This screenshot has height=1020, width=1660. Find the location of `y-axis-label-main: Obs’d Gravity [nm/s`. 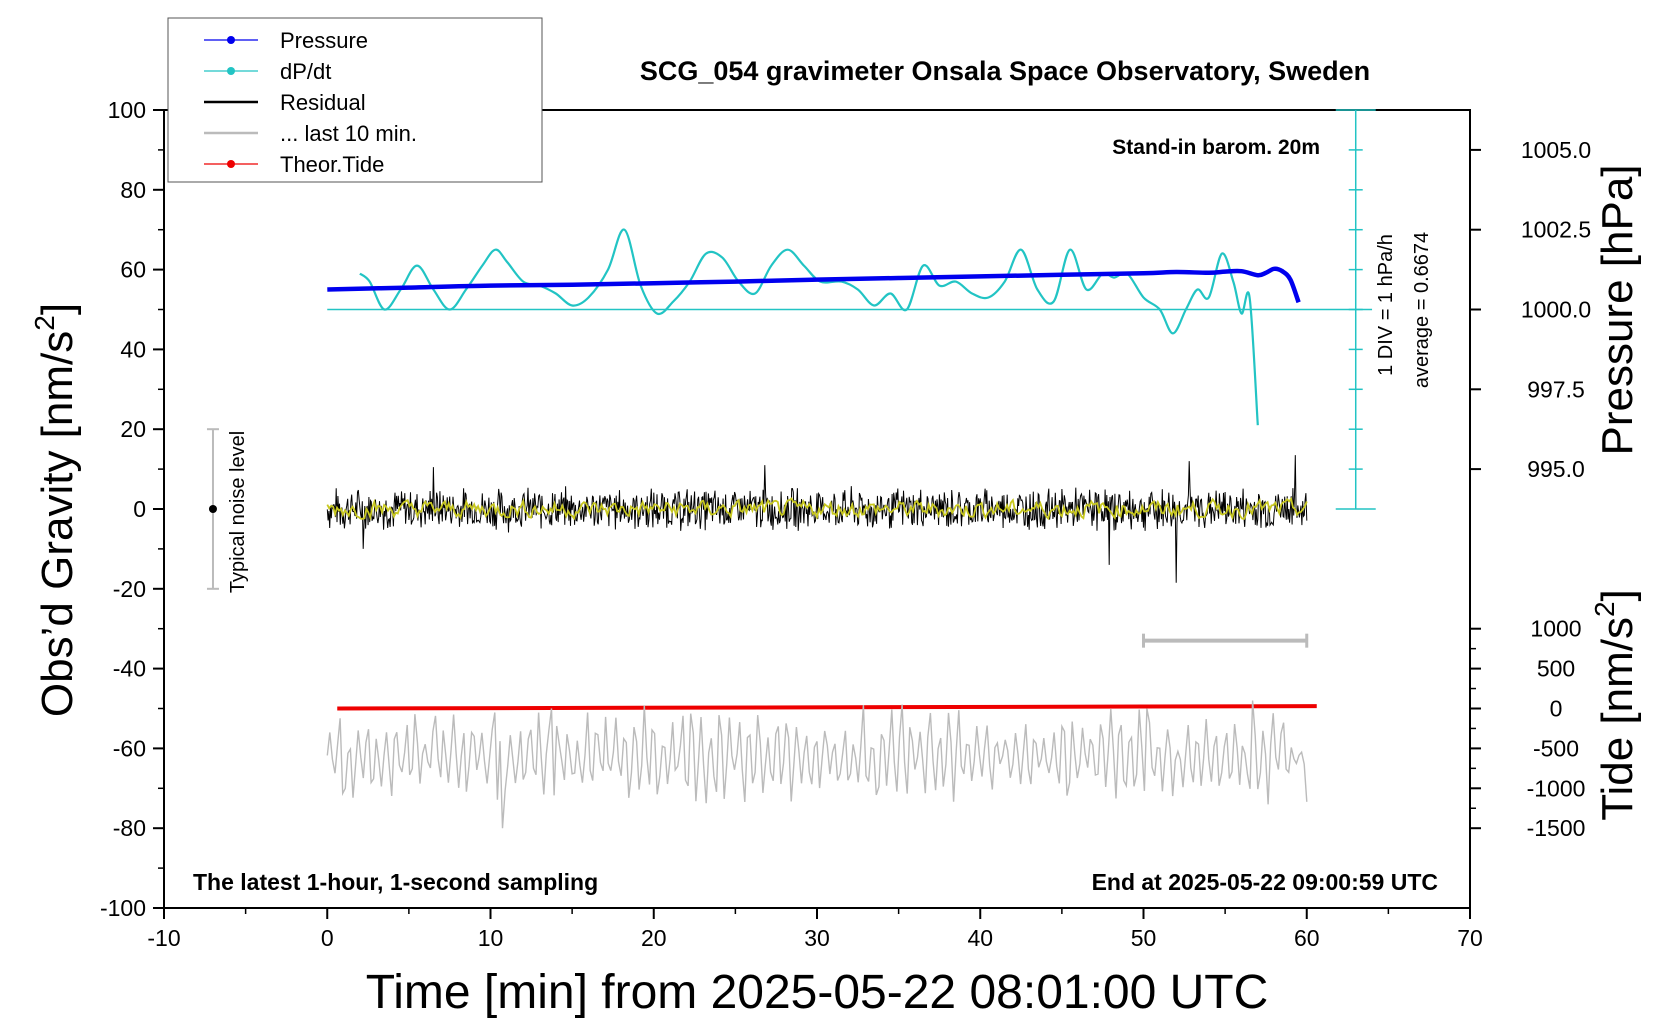

y-axis-label-main: Obs’d Gravity [nm/s is located at coordinates (57, 524).